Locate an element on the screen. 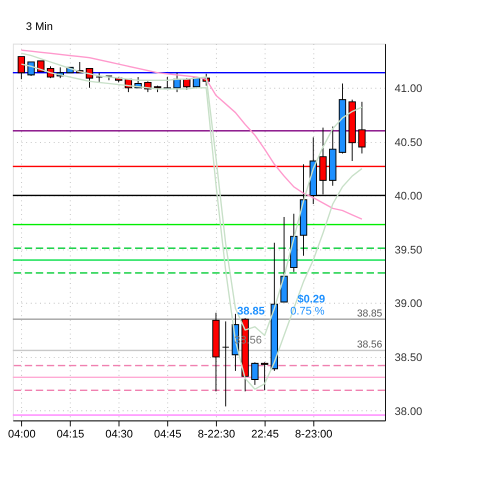  y-tick-label: 40.00 is located at coordinates (408, 196).